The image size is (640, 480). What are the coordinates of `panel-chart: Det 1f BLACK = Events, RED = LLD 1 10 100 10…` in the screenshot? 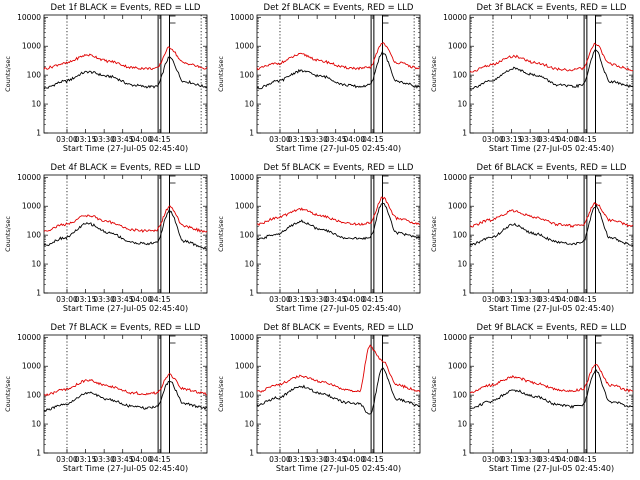 It's located at (106, 78).